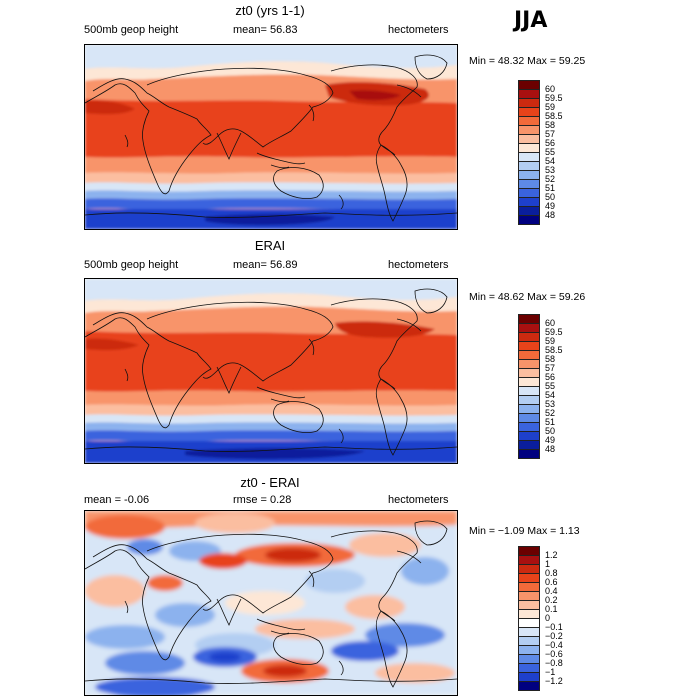  I want to click on colorbar-label: −0.2, so click(554, 635).